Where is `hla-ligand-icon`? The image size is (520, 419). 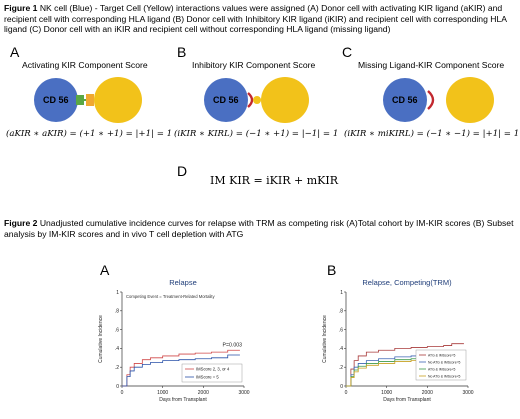 hla-ligand-icon is located at coordinates (257, 100).